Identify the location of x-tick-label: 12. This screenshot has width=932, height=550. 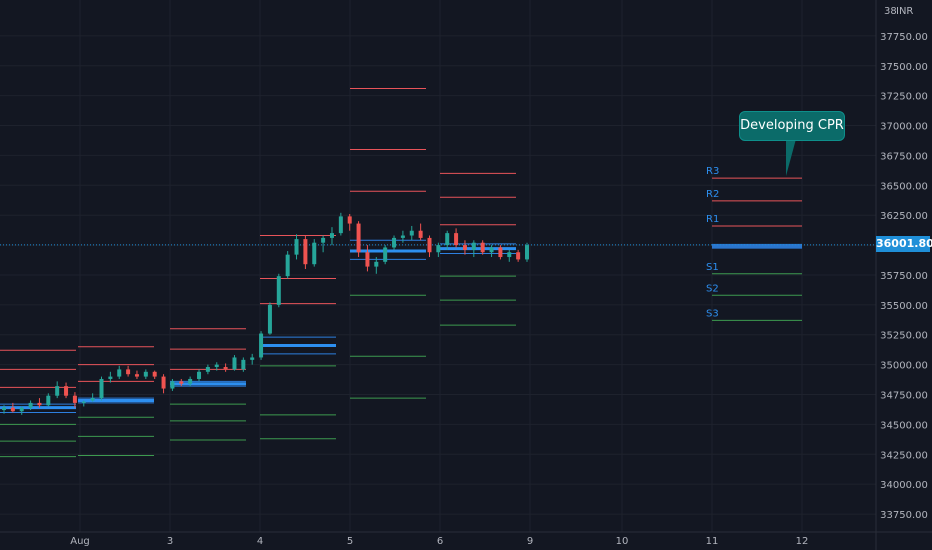
(802, 541).